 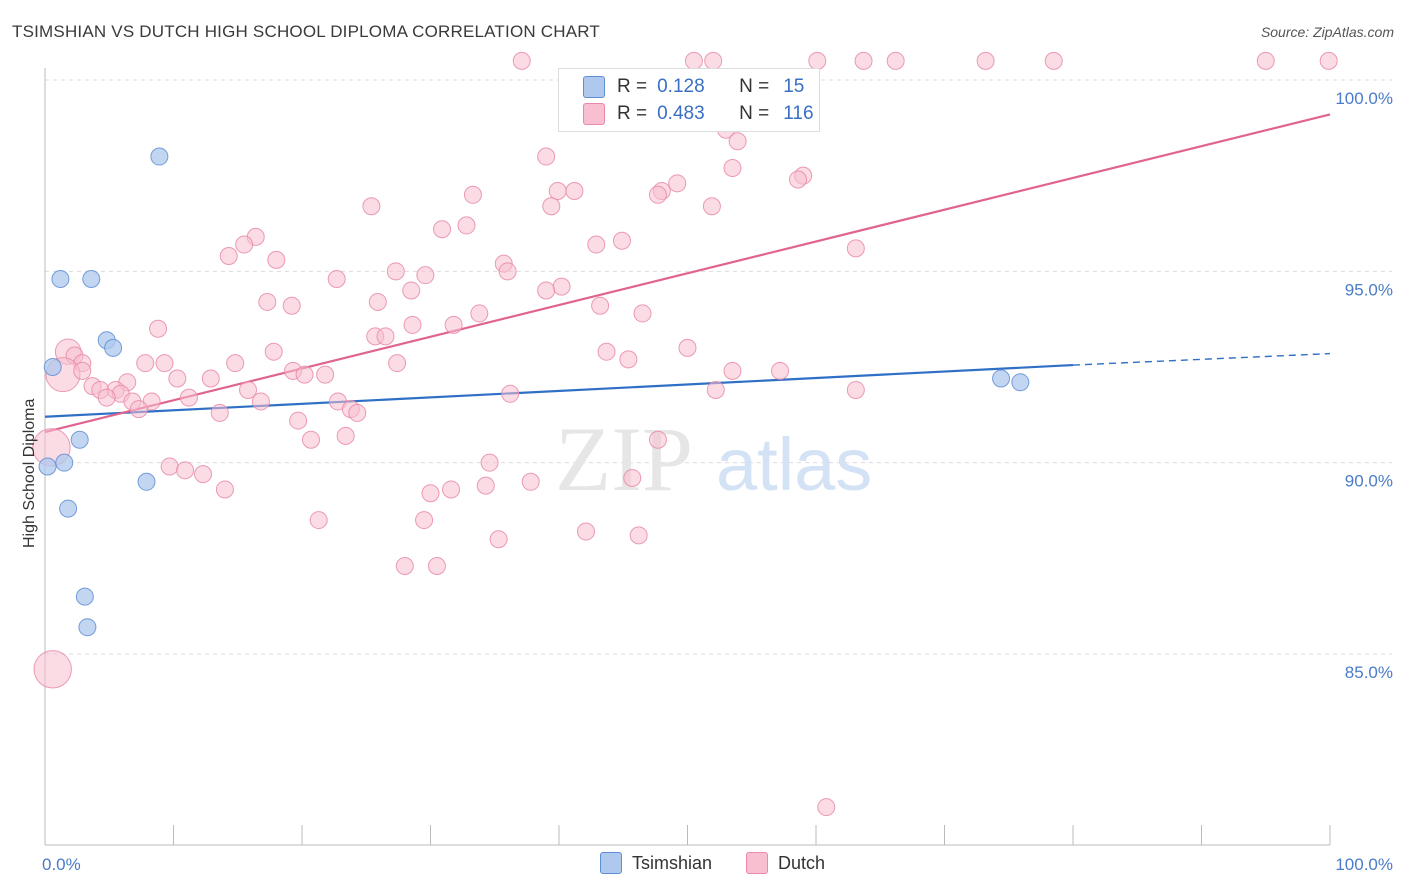 What do you see at coordinates (29, 473) in the screenshot?
I see `y-axis-title: High School Diploma` at bounding box center [29, 473].